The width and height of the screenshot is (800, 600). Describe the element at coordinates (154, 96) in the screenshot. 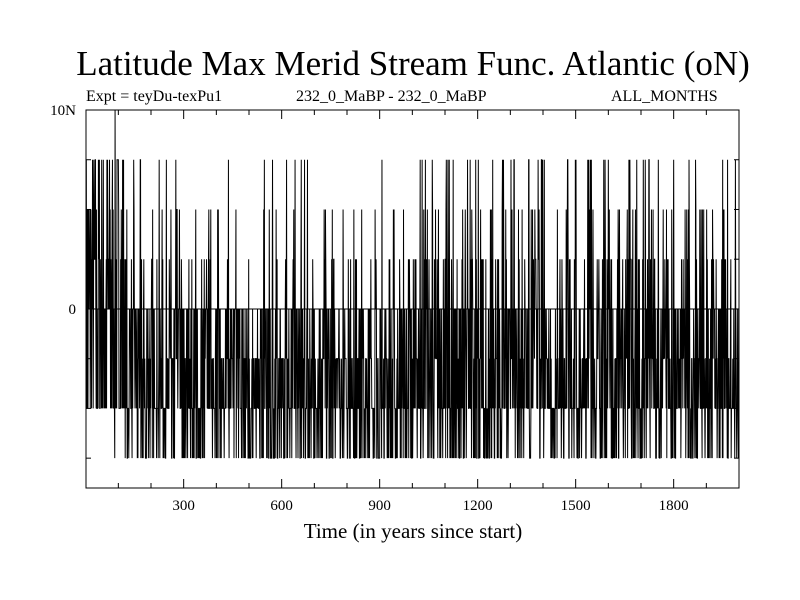

I see `experiment-label: Expt = teyDu-texPu1` at that location.